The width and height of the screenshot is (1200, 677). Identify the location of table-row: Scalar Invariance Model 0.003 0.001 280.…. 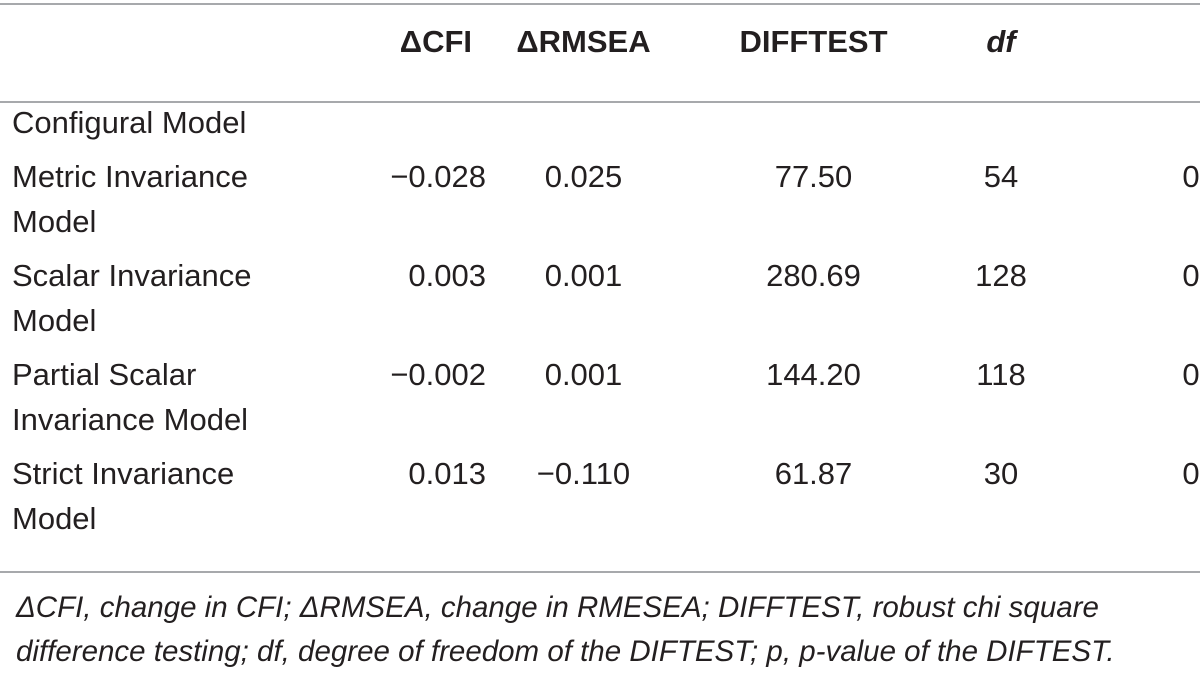
(600, 293).